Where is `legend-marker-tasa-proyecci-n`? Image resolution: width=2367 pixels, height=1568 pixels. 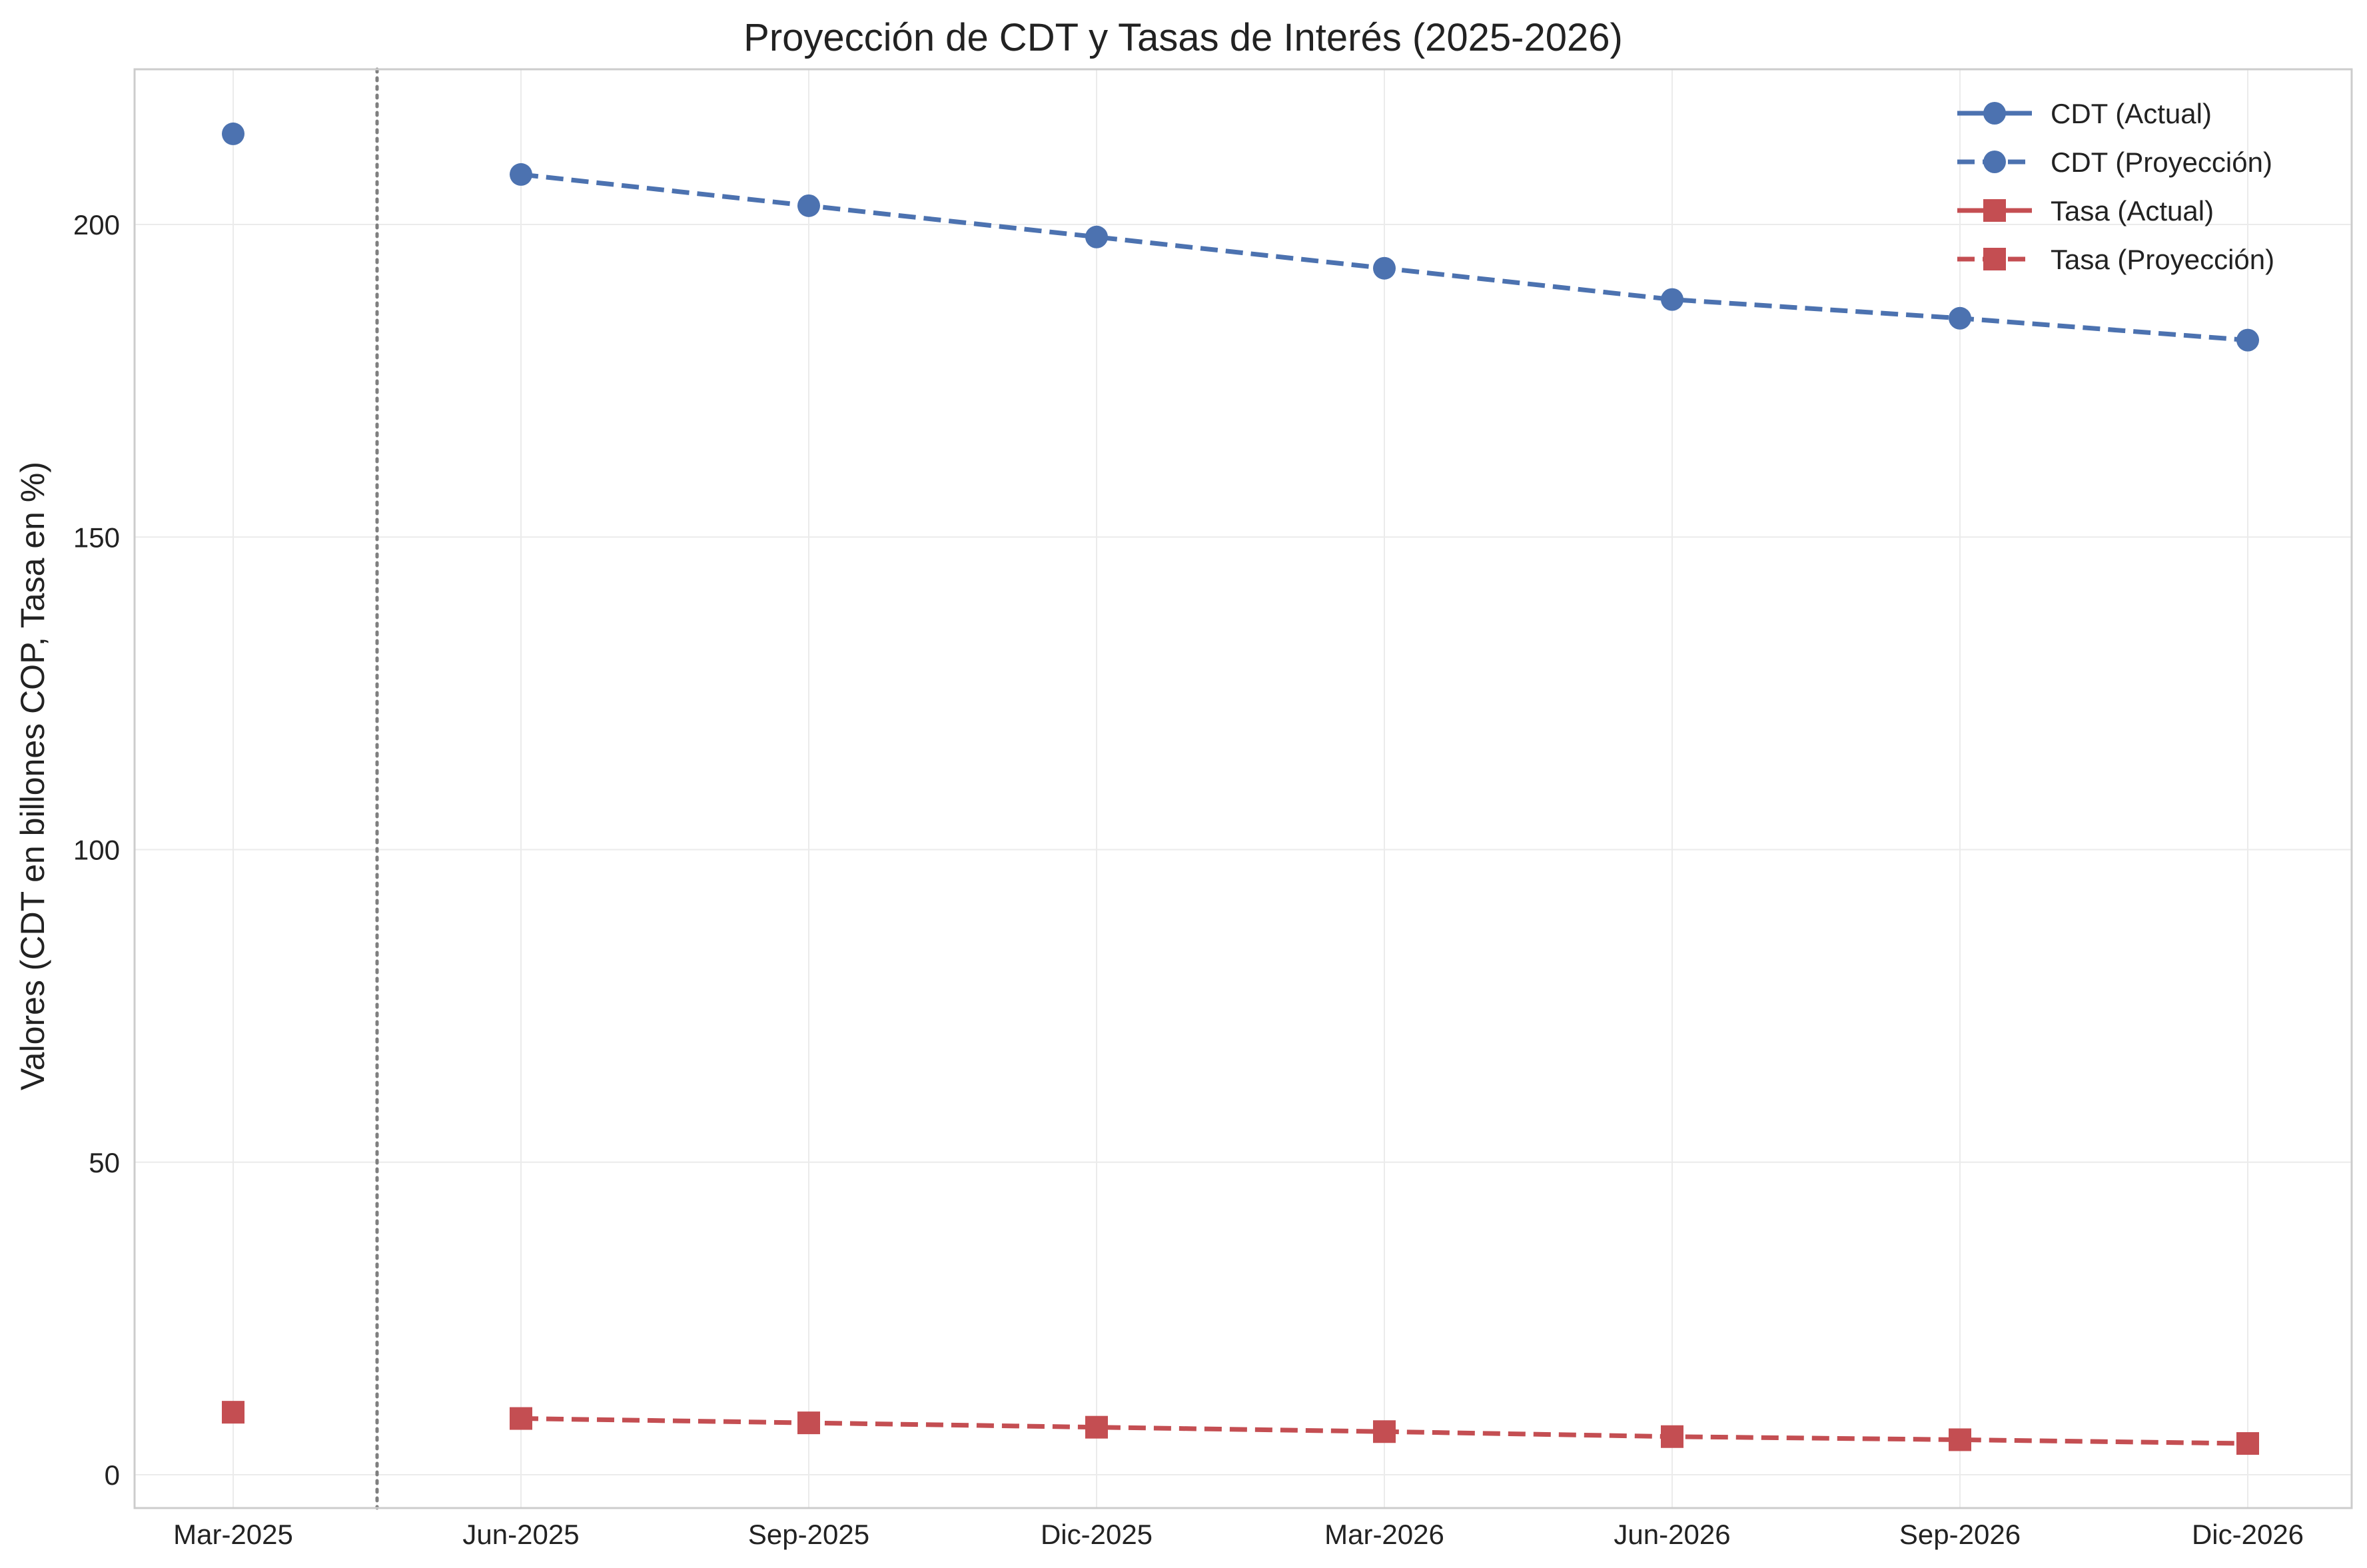 legend-marker-tasa-proyecci-n is located at coordinates (1995, 259).